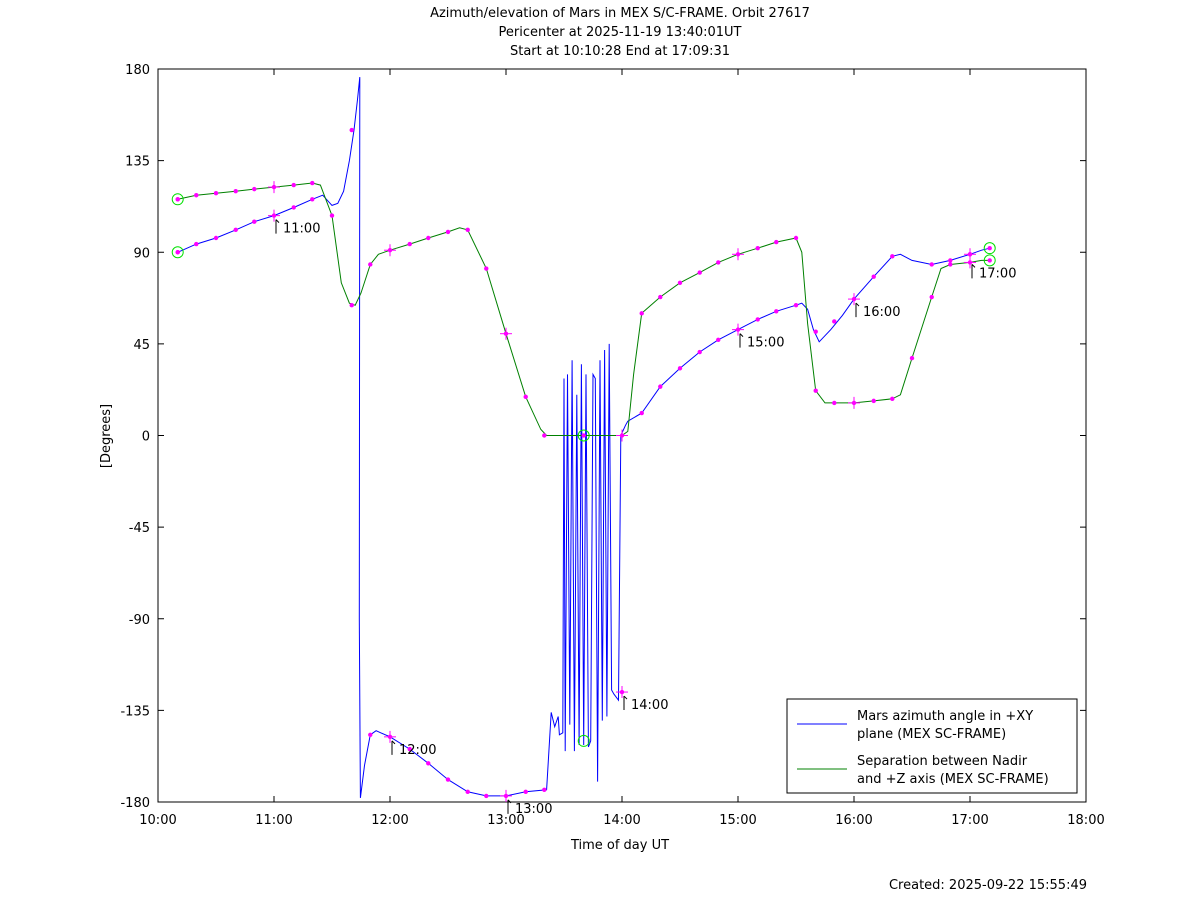 This screenshot has width=1200, height=901. I want to click on x-tick-label: 17:00, so click(969, 820).